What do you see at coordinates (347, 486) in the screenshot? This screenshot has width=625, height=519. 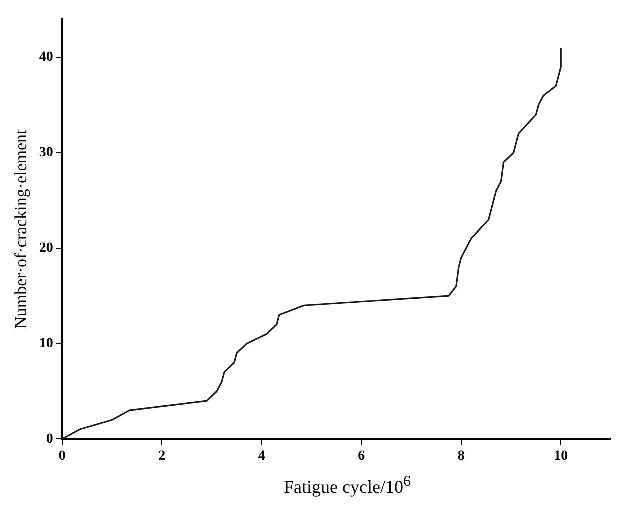 I see `x-axis-title: Fatigue cycle/10$^{6}$` at bounding box center [347, 486].